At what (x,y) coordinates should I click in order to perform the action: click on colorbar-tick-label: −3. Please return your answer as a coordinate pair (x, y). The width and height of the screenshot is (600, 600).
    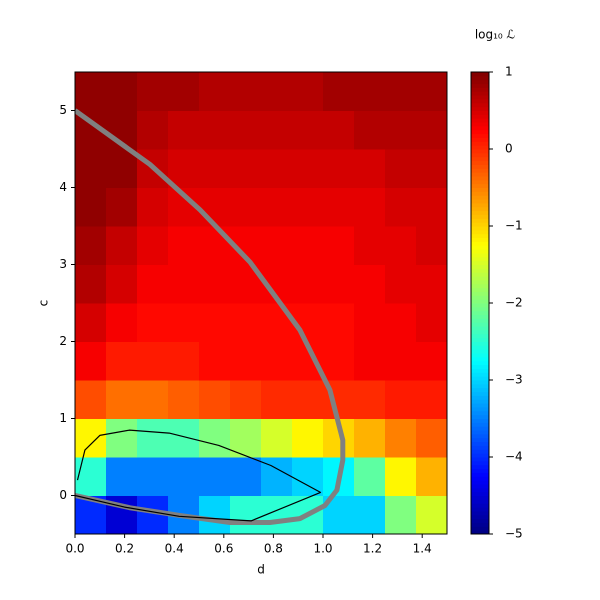
    Looking at the image, I should click on (514, 380).